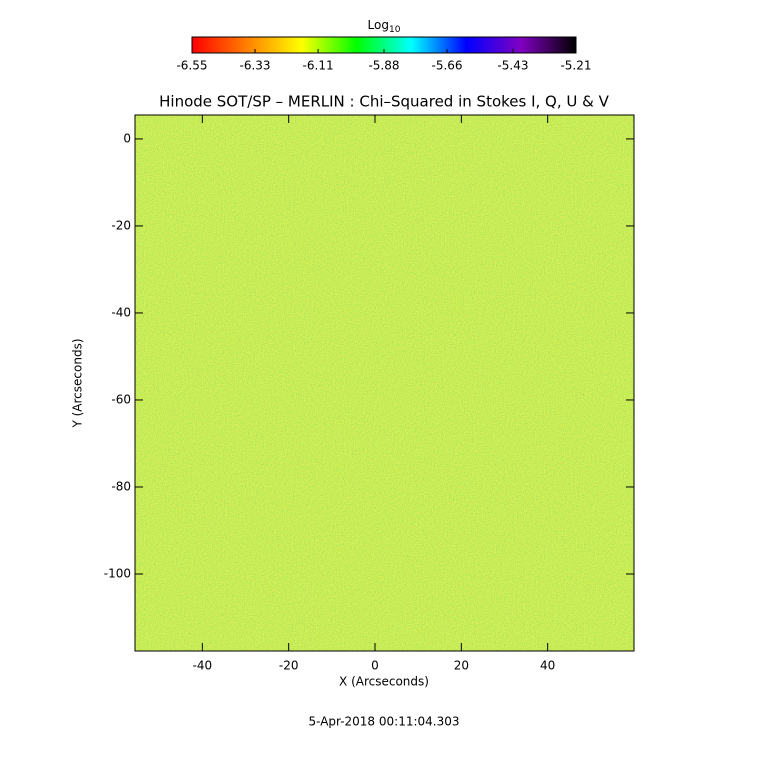  Describe the element at coordinates (203, 666) in the screenshot. I see `x-tick-label: -40` at that location.